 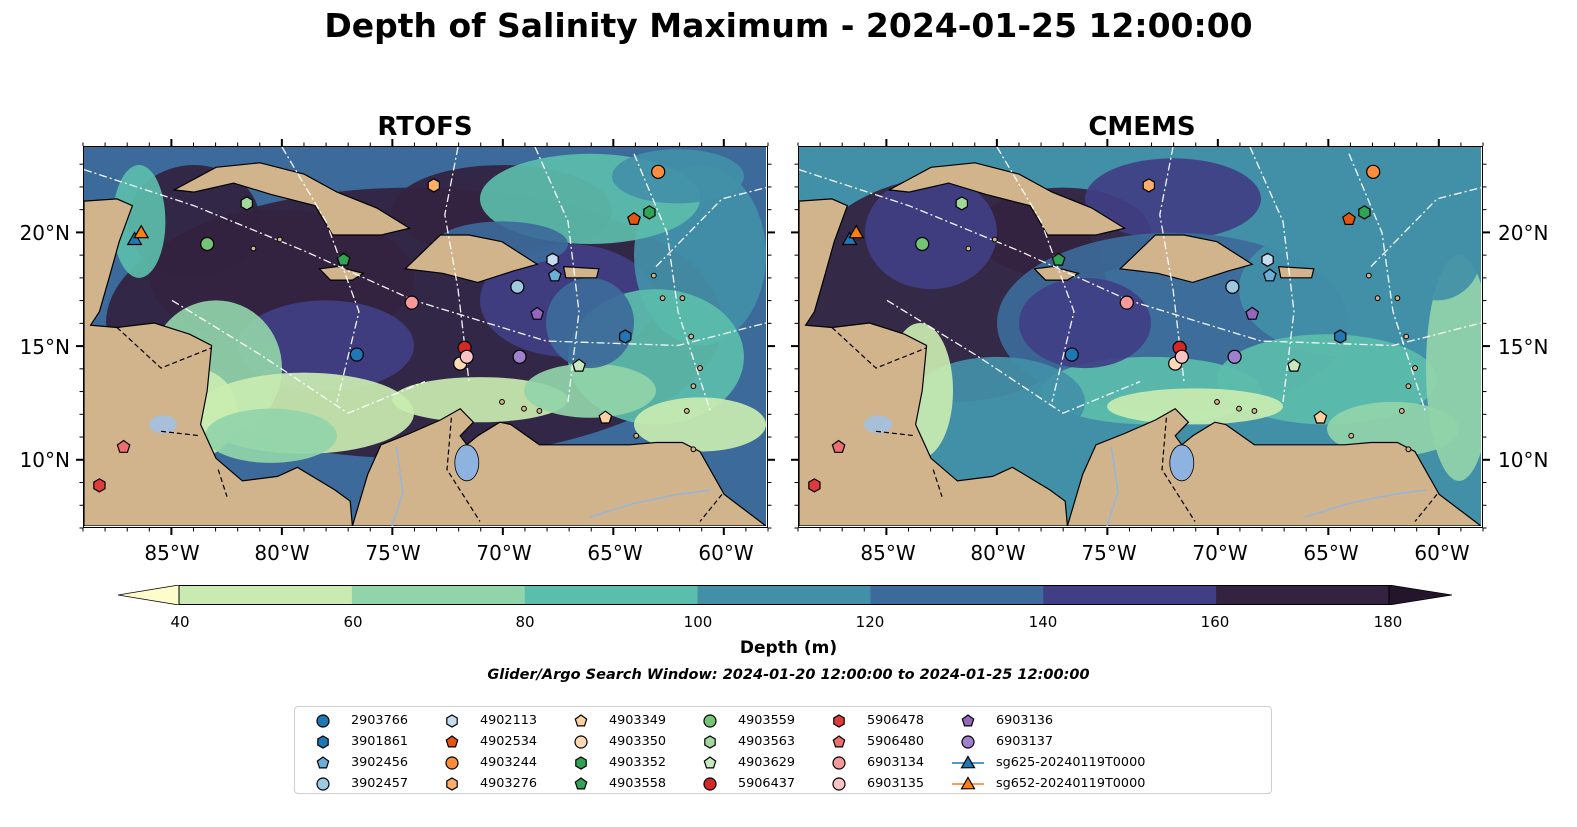 I want to click on colorbar, so click(x=785, y=595).